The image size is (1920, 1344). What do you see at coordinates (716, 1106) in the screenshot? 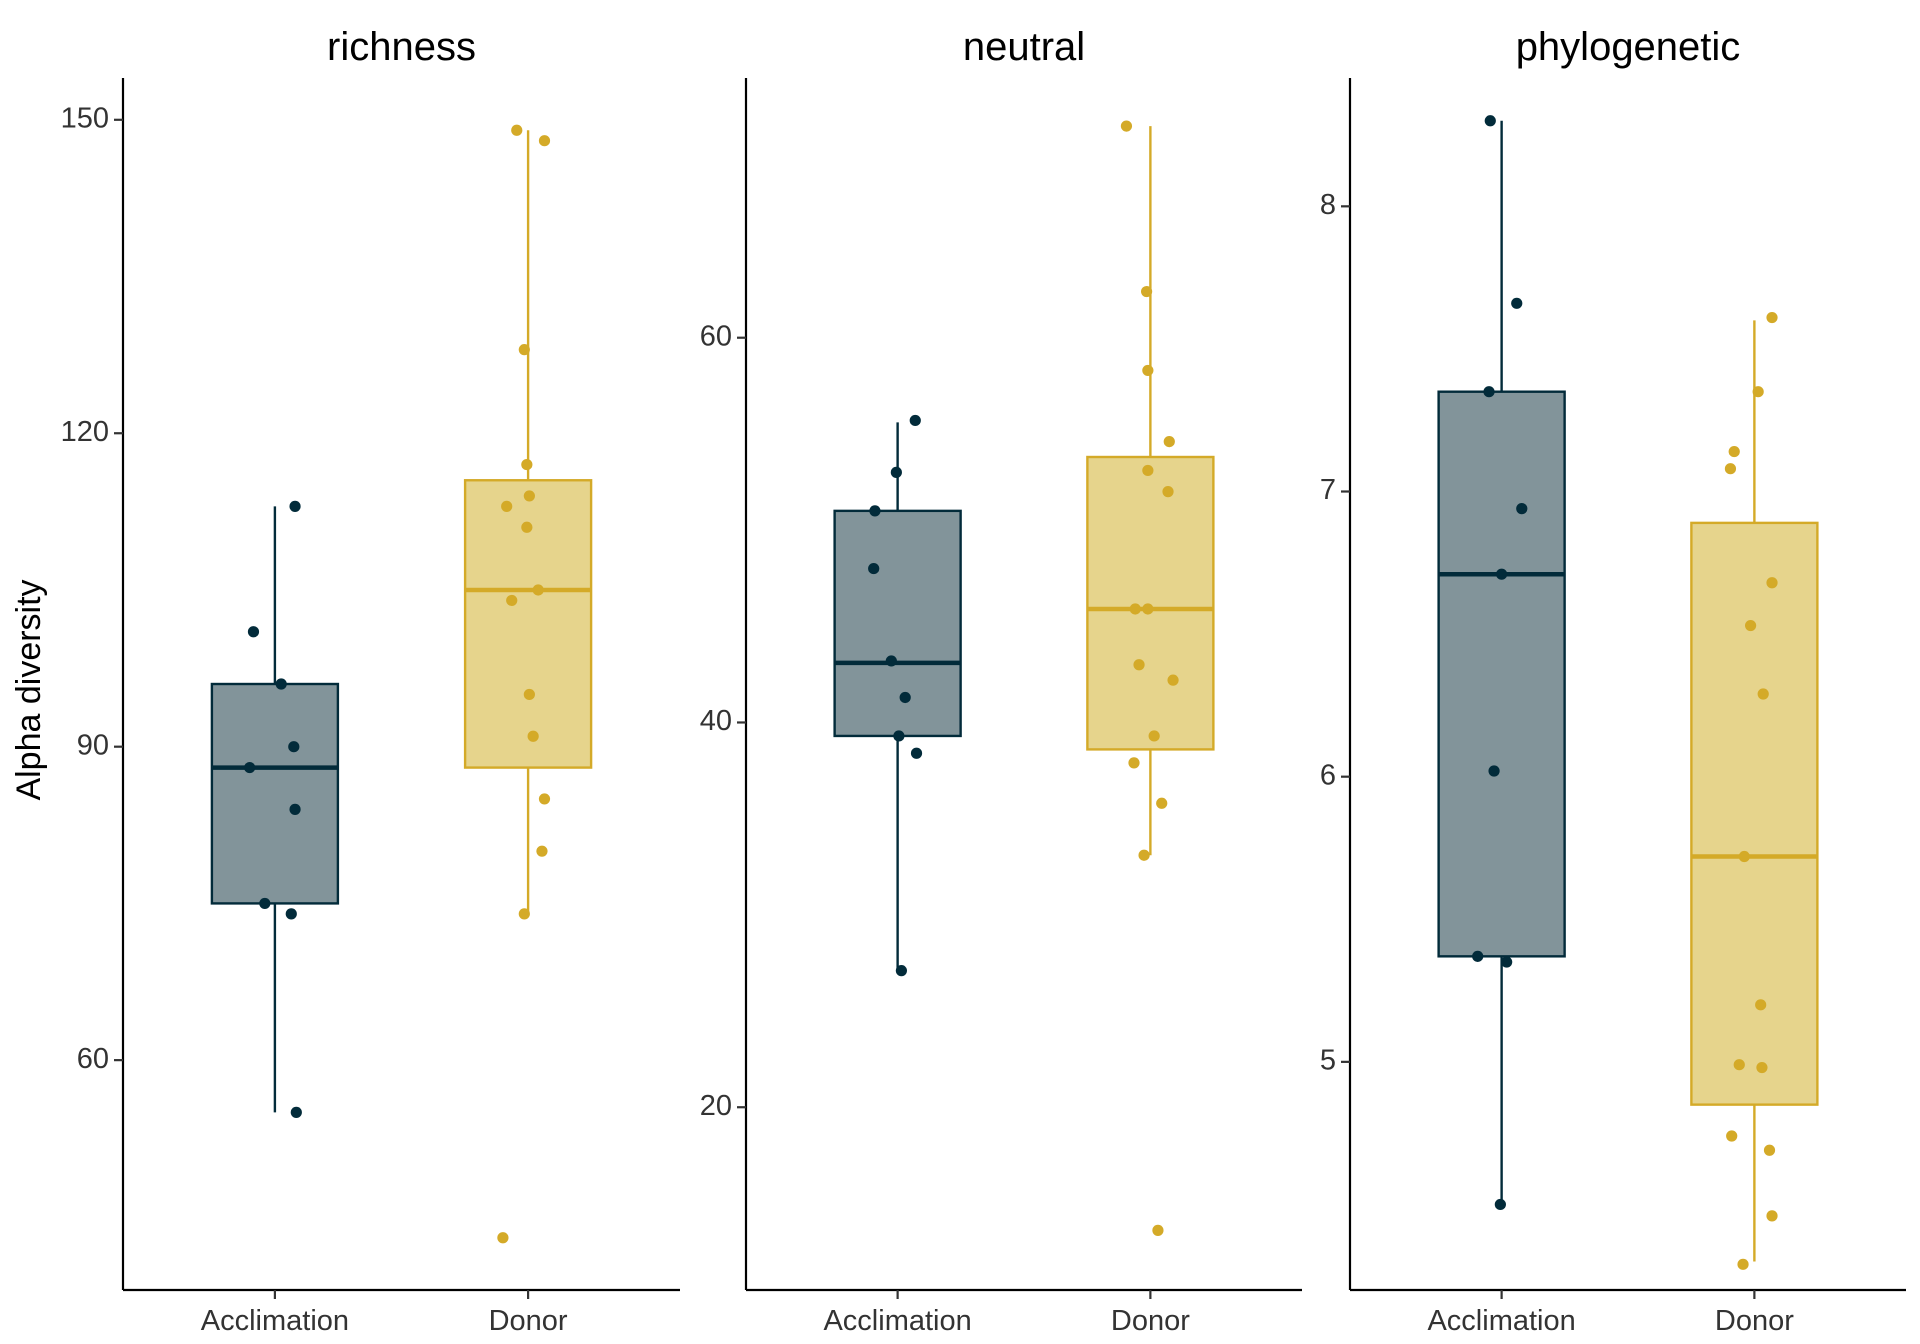
I see `y-tick-label: 20` at bounding box center [716, 1106].